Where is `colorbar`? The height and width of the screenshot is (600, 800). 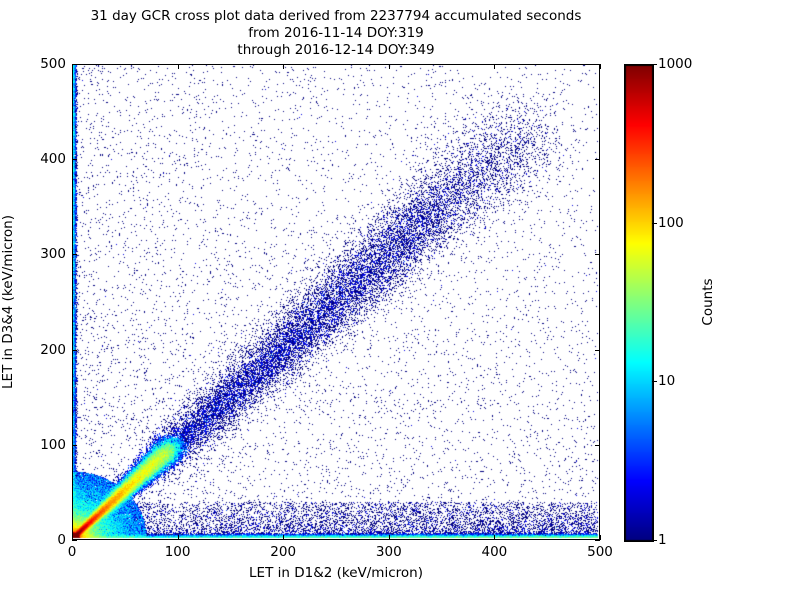 colorbar is located at coordinates (639, 303).